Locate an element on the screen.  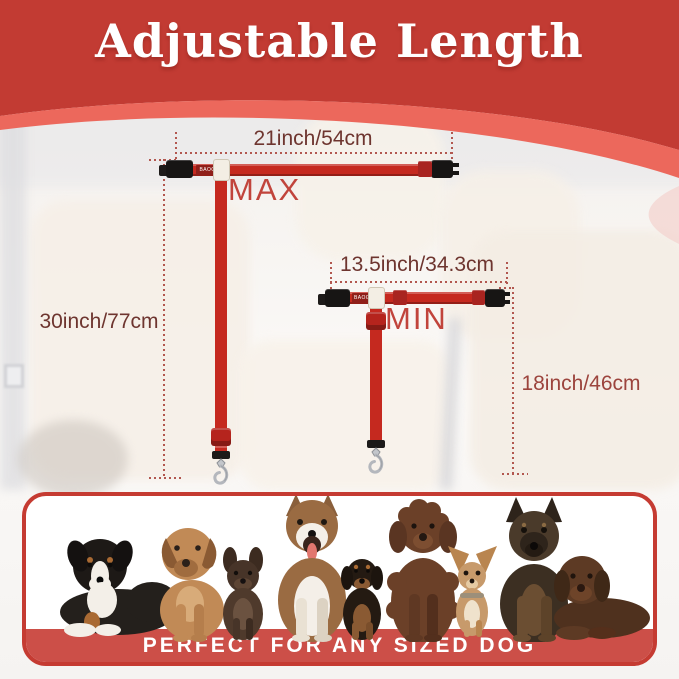
labradoodle-icon is located at coordinates (423, 570).